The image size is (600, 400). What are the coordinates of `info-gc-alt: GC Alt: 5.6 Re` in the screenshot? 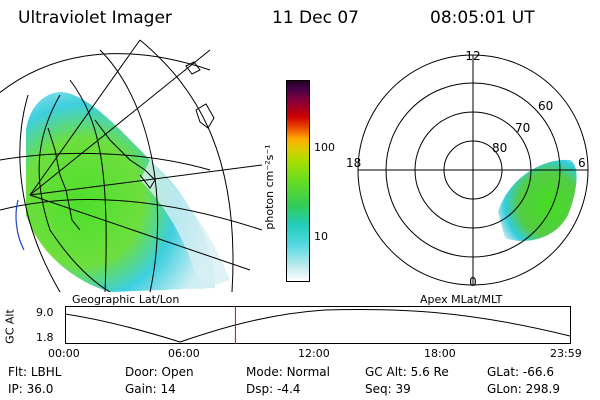 It's located at (407, 372).